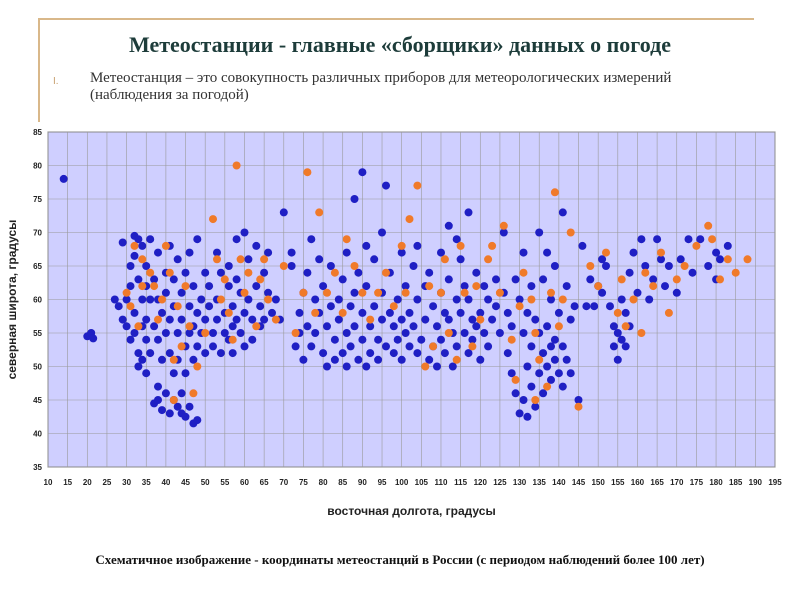 This screenshot has height=600, width=800. Describe the element at coordinates (657, 482) in the screenshot. I see `x-tick-label: 165` at that location.